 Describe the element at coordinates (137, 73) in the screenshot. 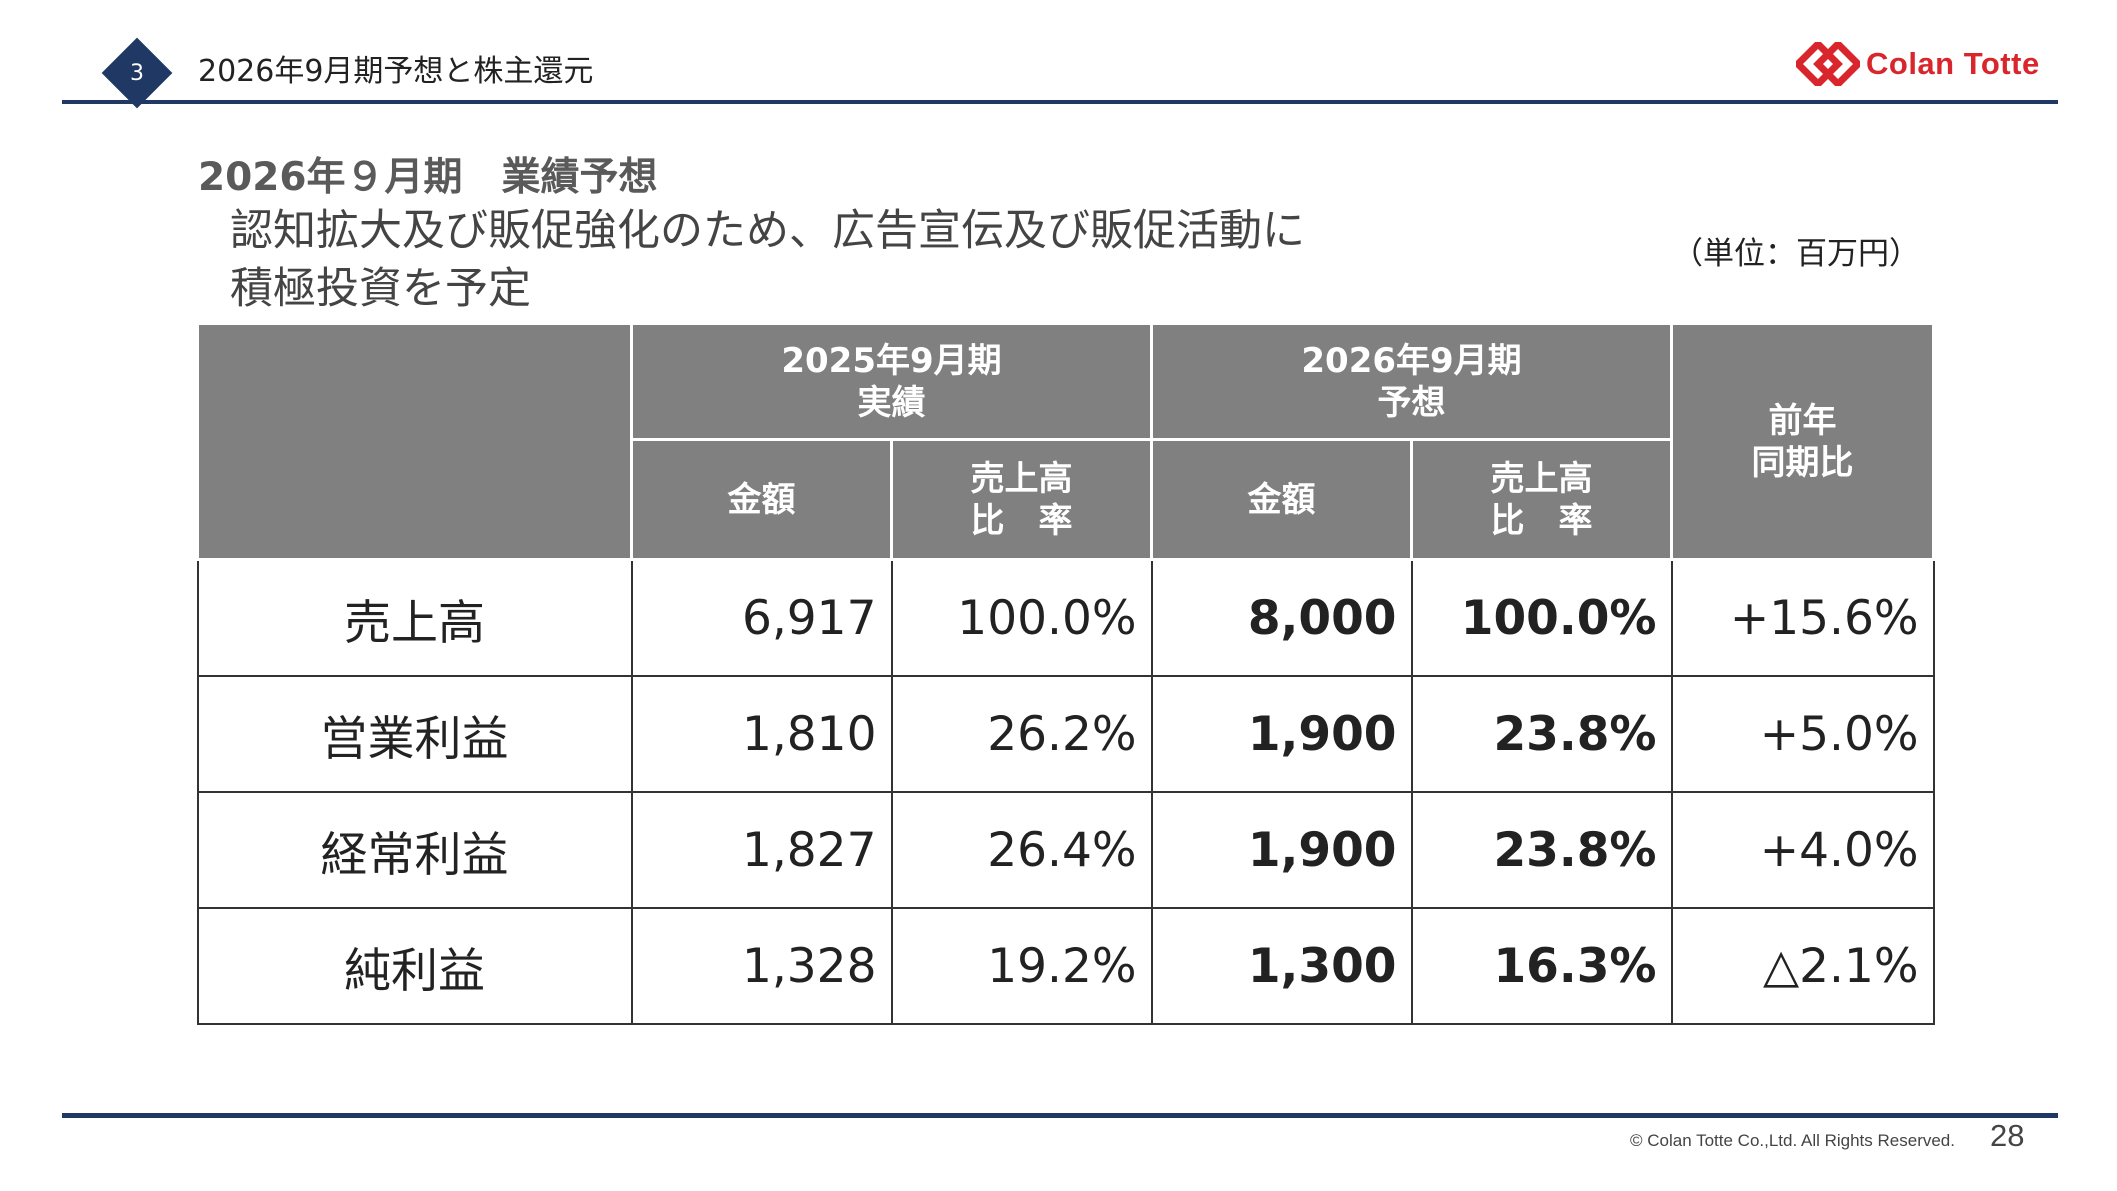

I see `section-number: 3` at that location.